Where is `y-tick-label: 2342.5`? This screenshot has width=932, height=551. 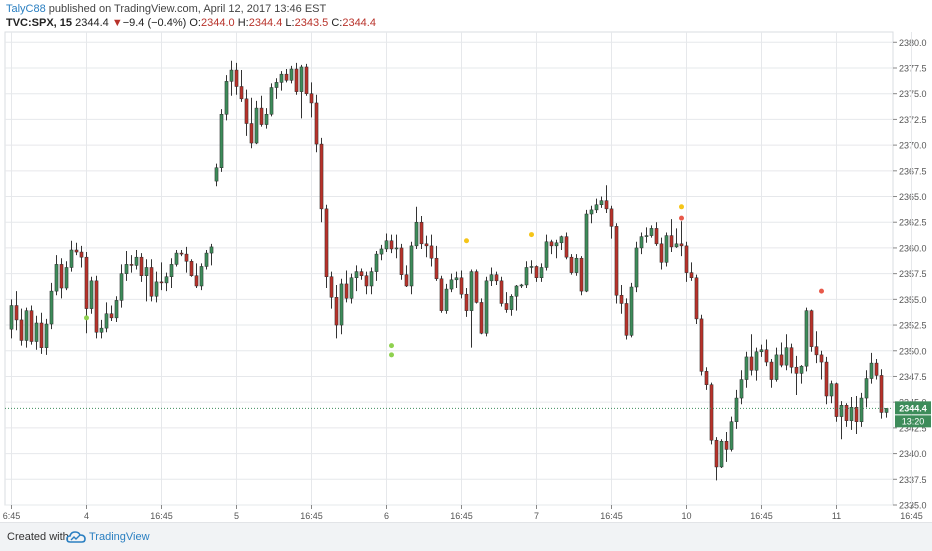
y-tick-label: 2342.5 is located at coordinates (913, 428).